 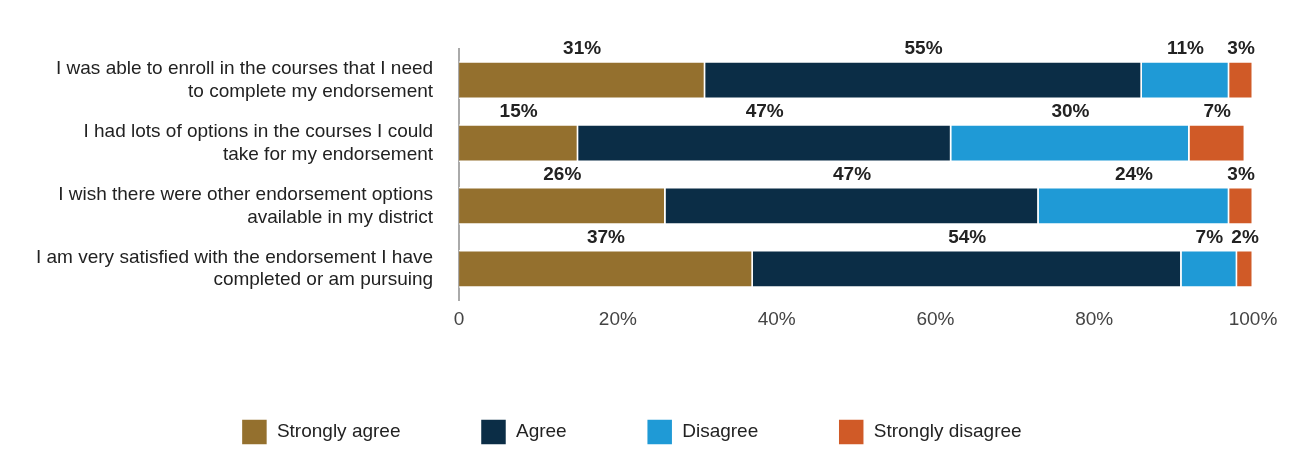 I want to click on legend-label: Strongly agree, so click(x=338, y=431).